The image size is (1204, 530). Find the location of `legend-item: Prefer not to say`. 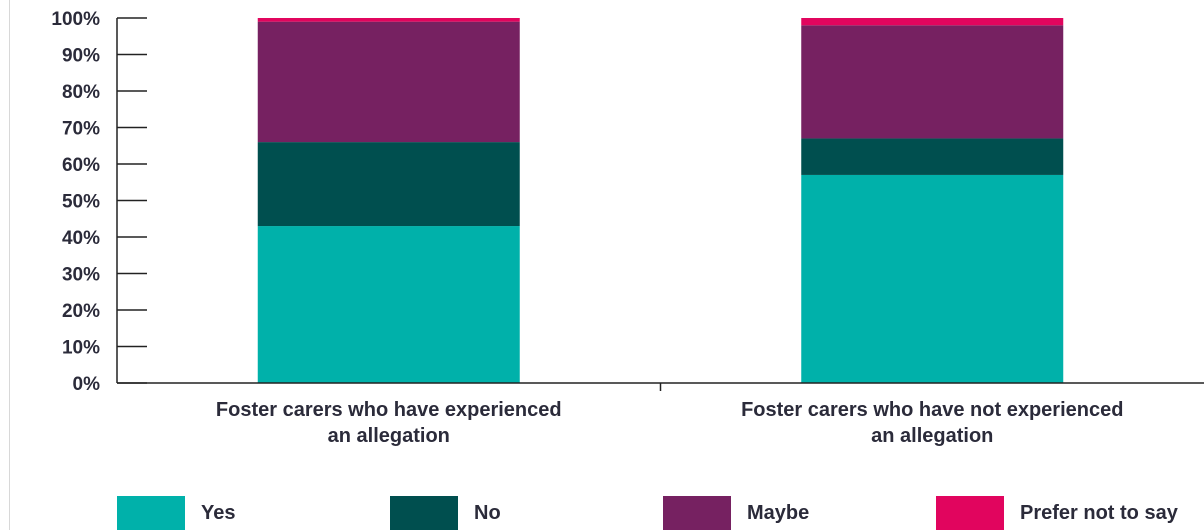

legend-item: Prefer not to say is located at coordinates (1057, 513).